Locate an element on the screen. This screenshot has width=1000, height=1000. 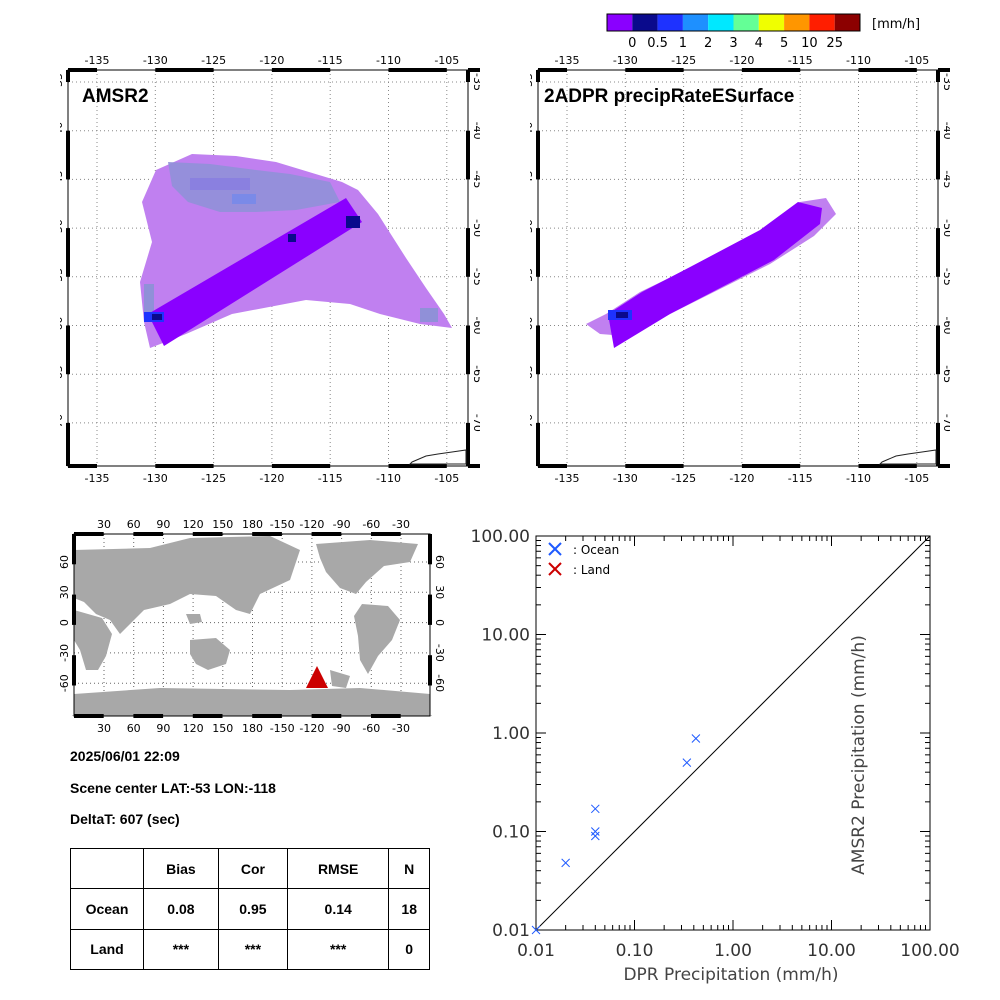
colorbar-label: 25 is located at coordinates (834, 43).